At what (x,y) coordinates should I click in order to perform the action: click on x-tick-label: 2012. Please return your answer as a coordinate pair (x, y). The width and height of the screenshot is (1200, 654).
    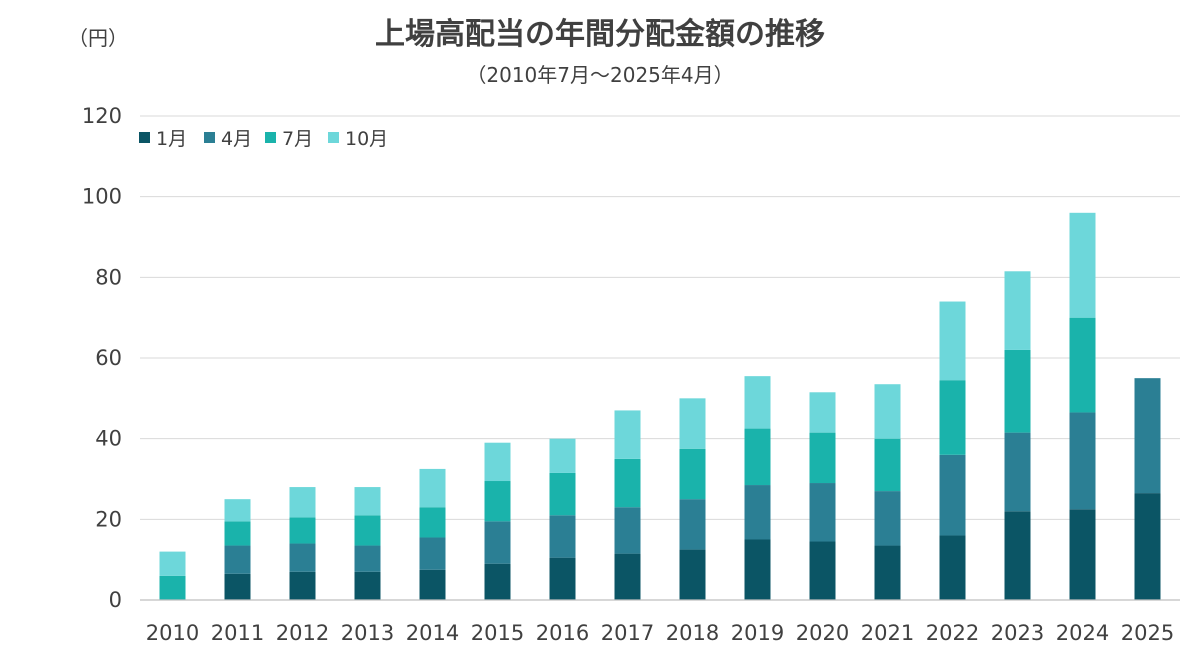
    Looking at the image, I should click on (302, 633).